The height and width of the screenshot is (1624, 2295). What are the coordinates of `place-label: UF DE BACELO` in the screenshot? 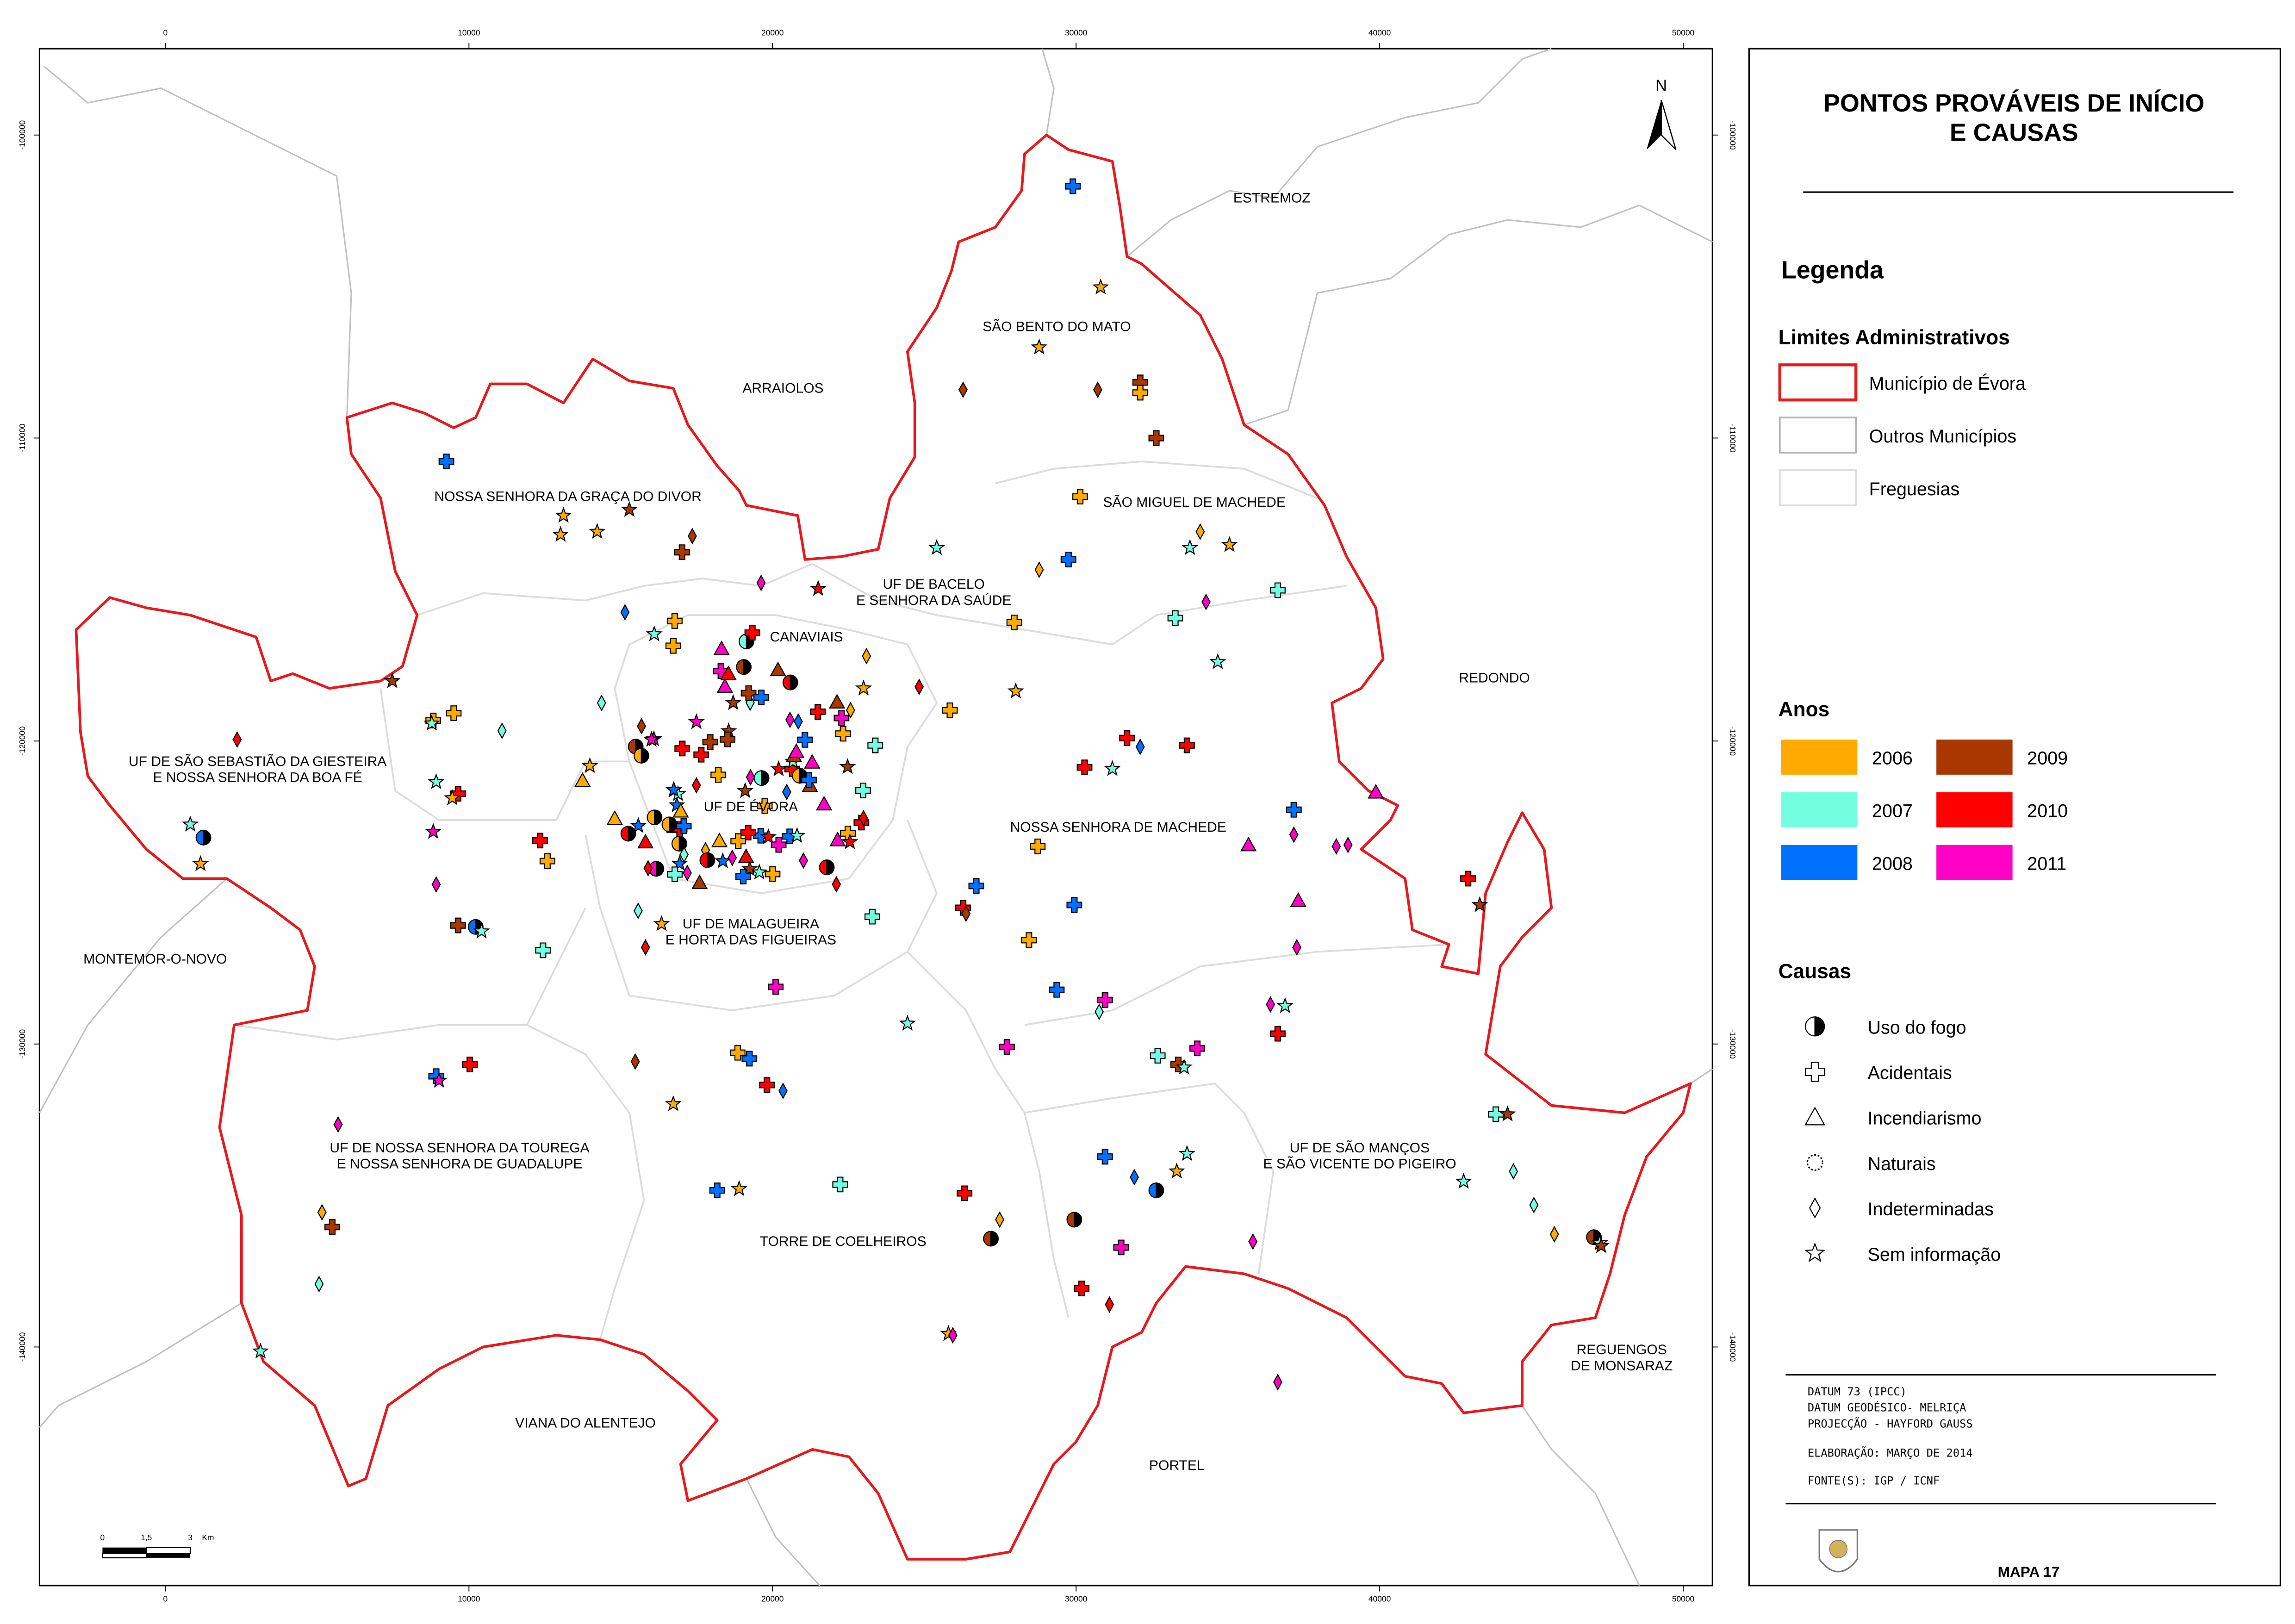 It's located at (934, 584).